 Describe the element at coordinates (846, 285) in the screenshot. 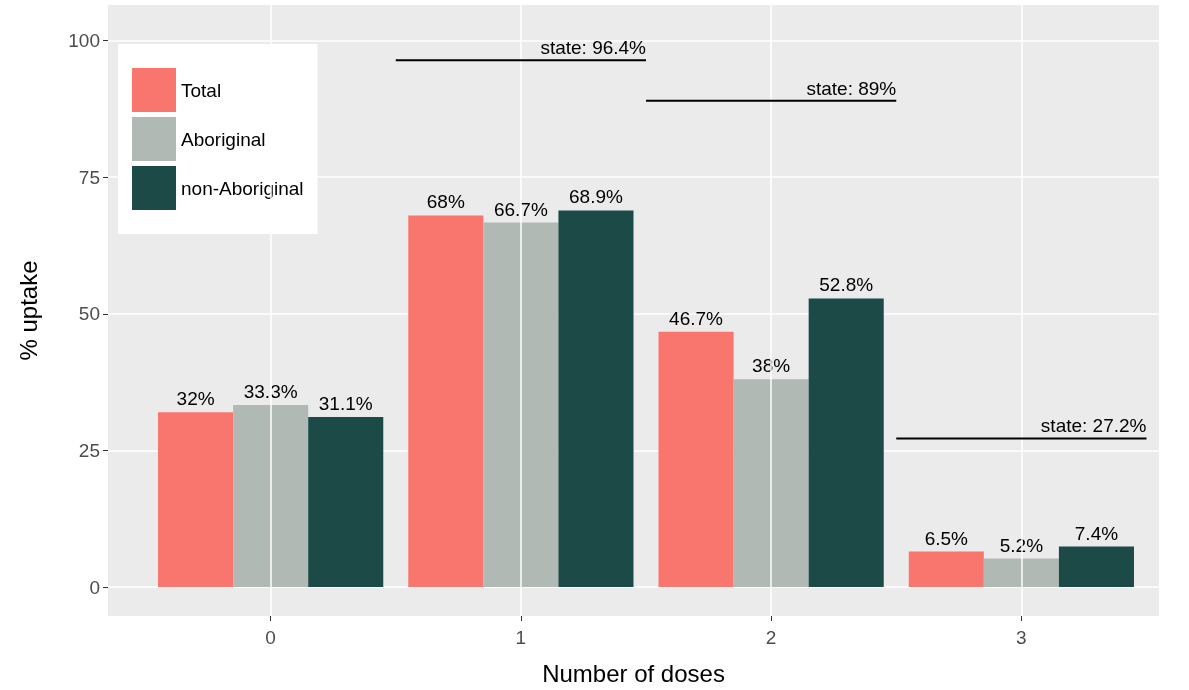

I see `data-label: 52.8%` at that location.